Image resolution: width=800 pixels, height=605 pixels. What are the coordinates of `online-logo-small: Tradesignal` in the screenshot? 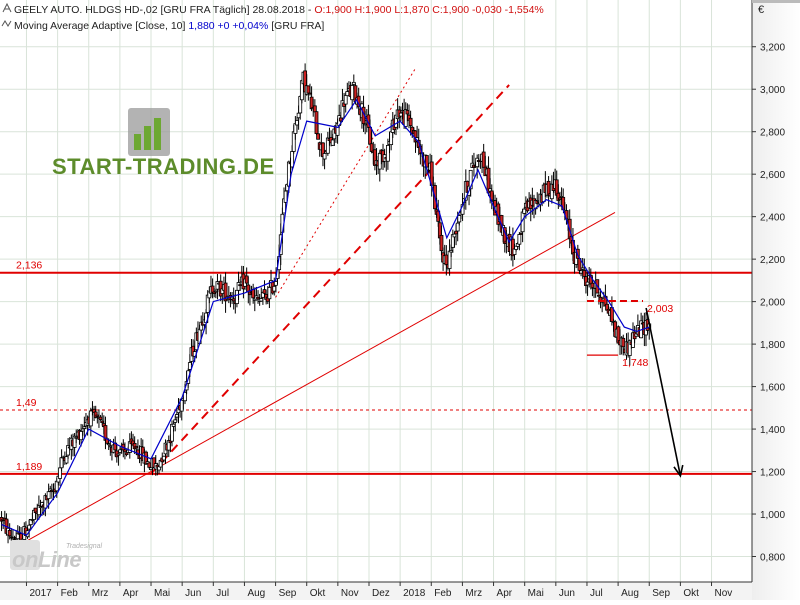 It's located at (84, 546).